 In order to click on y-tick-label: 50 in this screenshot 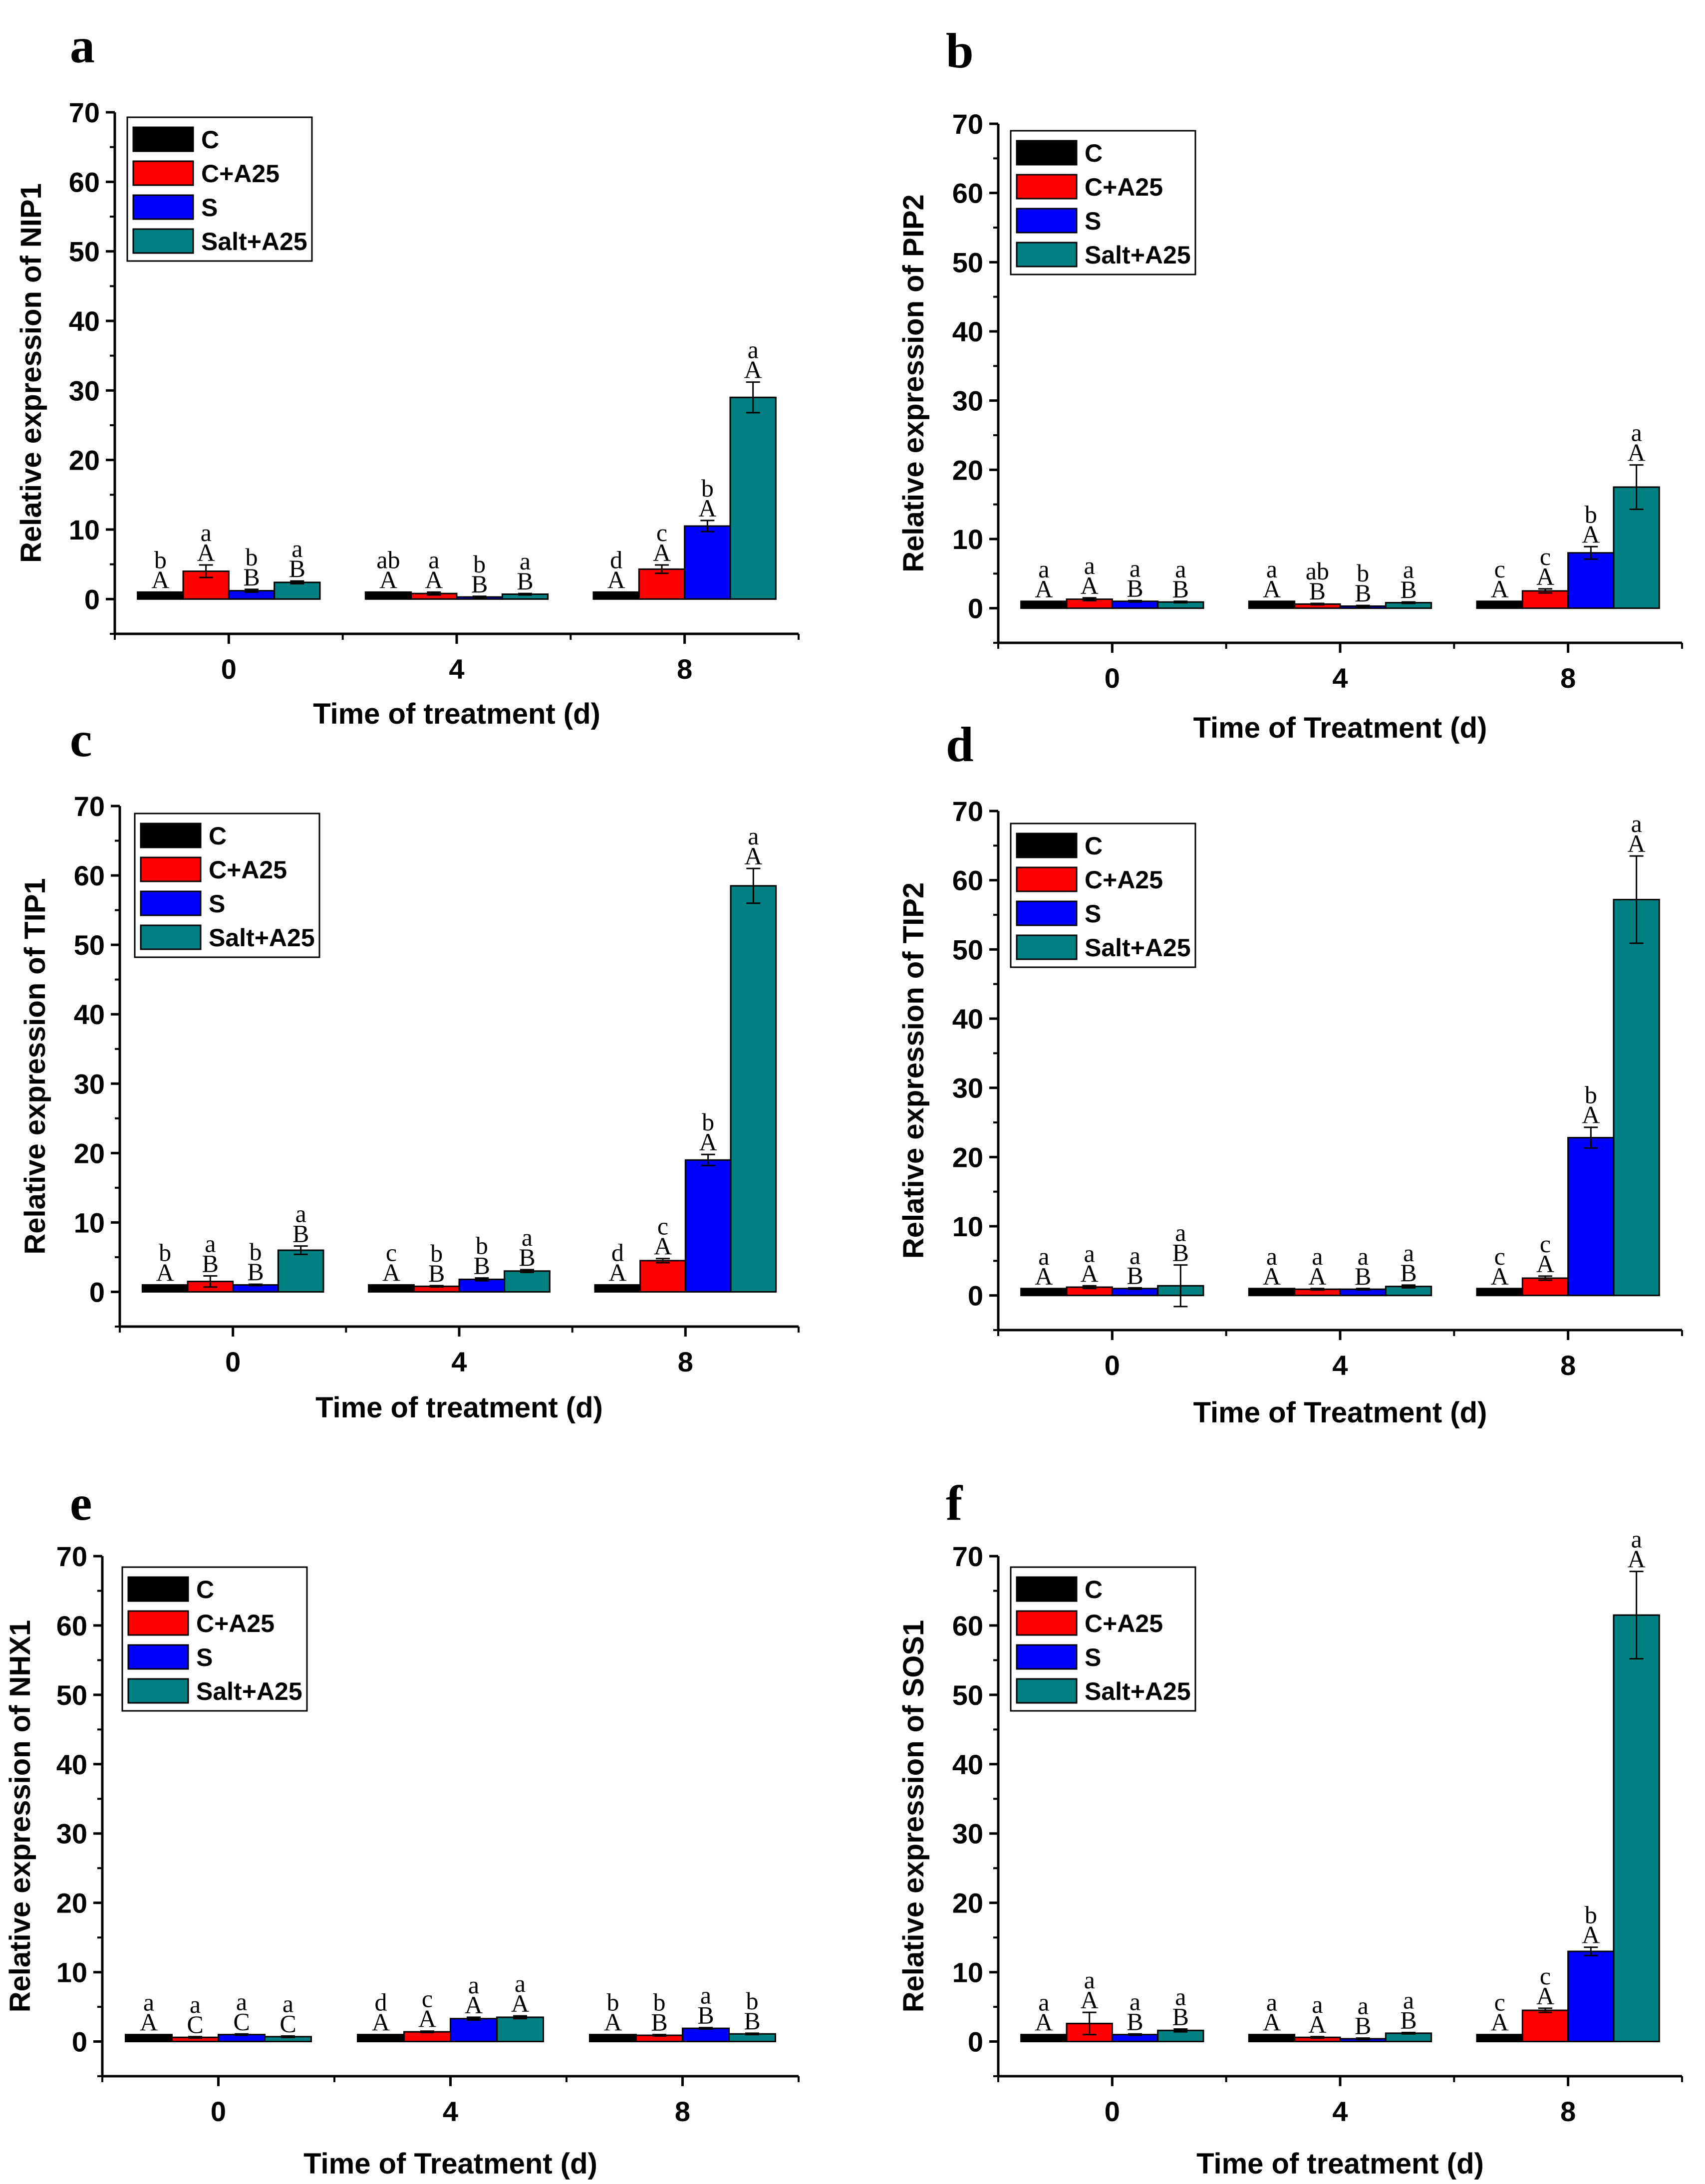, I will do `click(89, 945)`.